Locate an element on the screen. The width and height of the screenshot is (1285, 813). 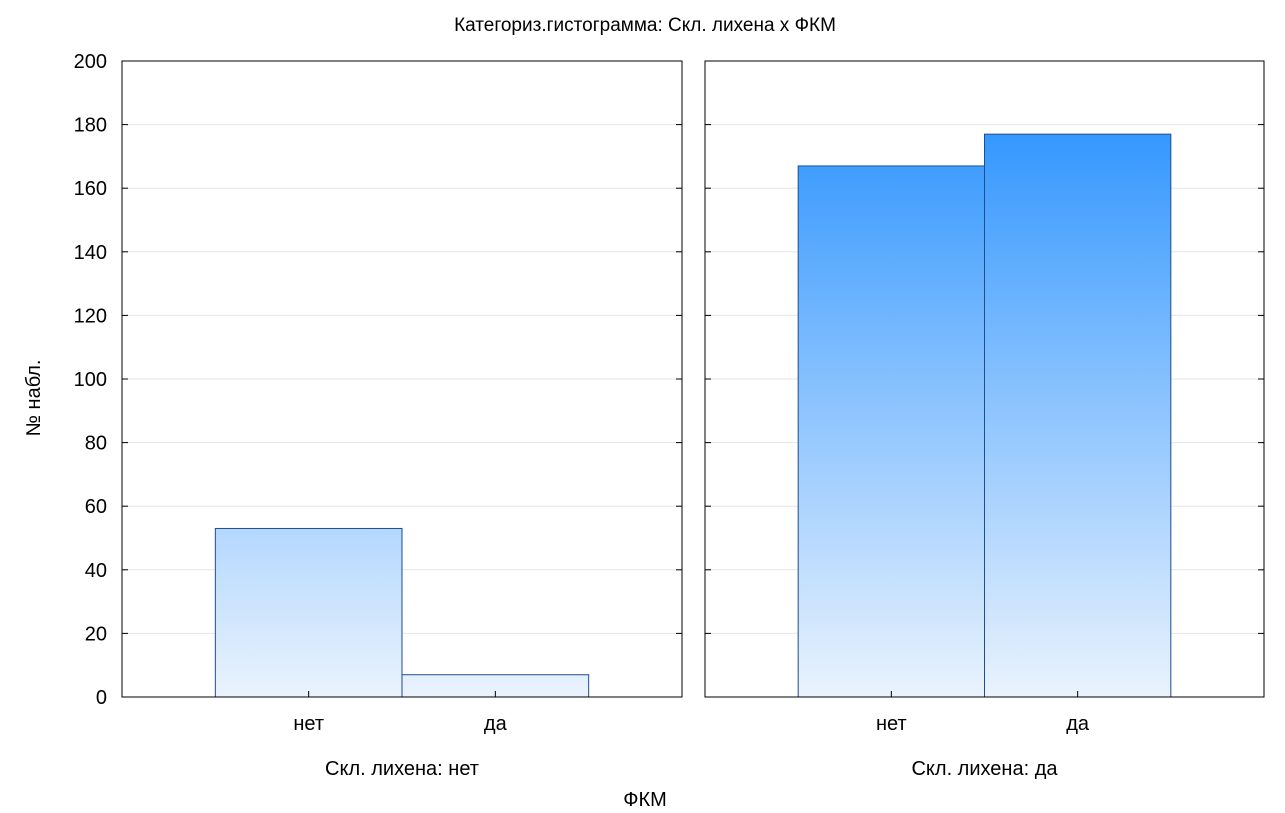
y-tick-label: 120 is located at coordinates (90, 316).